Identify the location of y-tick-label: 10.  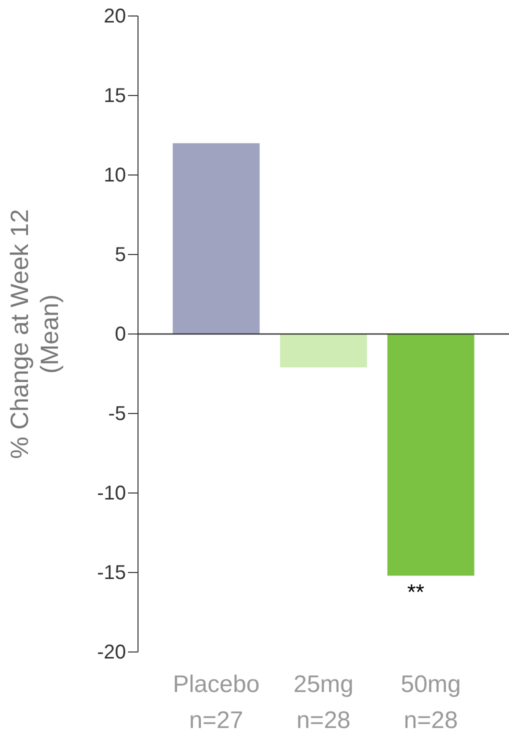
(115, 175).